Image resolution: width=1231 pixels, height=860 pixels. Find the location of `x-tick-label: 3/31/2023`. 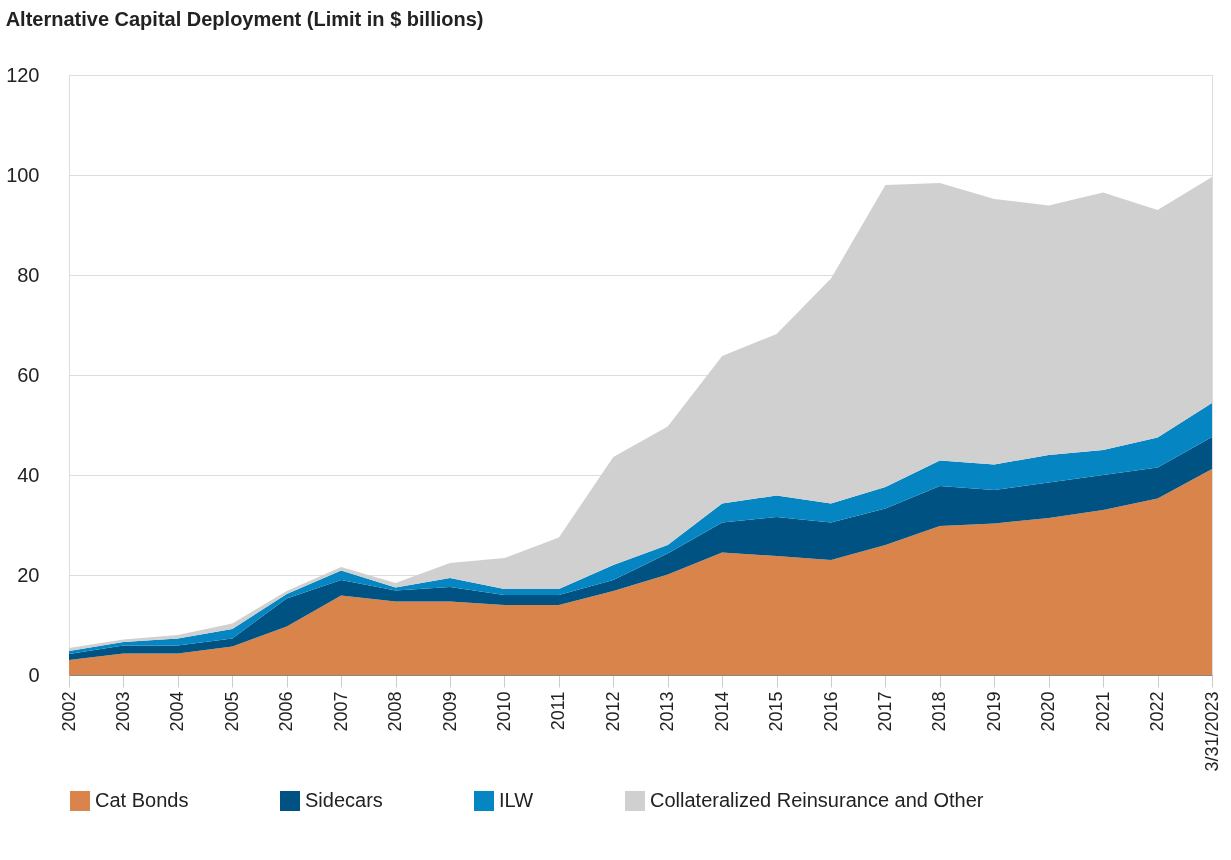

x-tick-label: 3/31/2023 is located at coordinates (1211, 731).